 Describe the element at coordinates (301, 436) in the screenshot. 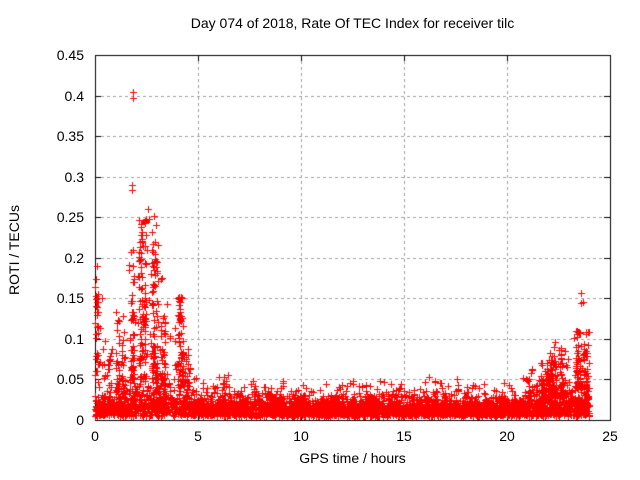

I see `x-tick-label: 10` at that location.